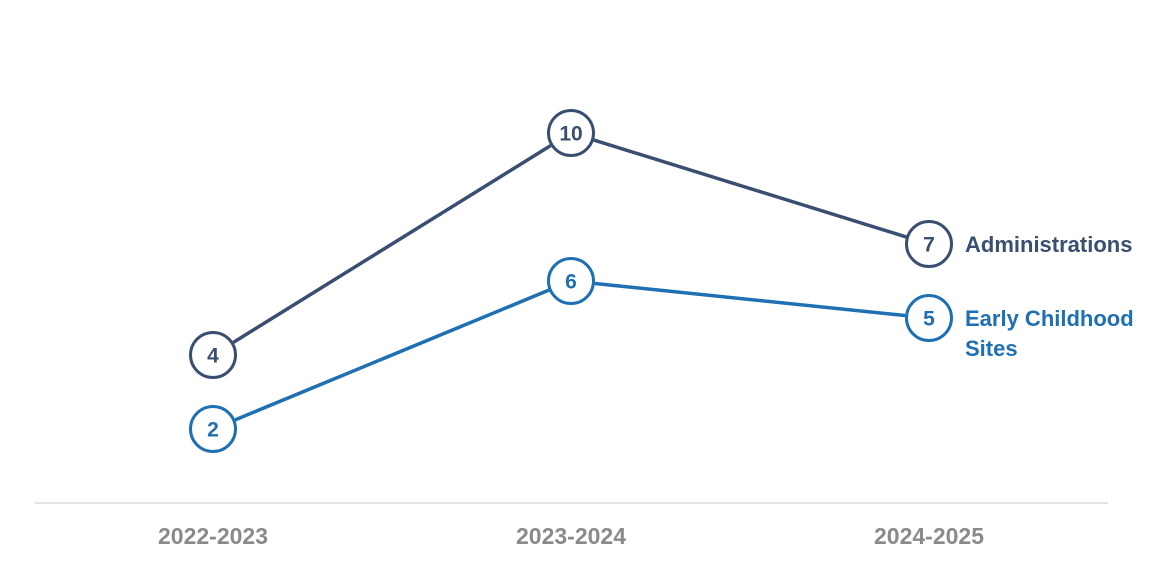 The image size is (1173, 561). I want to click on x-tick-label: 2024-2025, so click(929, 536).